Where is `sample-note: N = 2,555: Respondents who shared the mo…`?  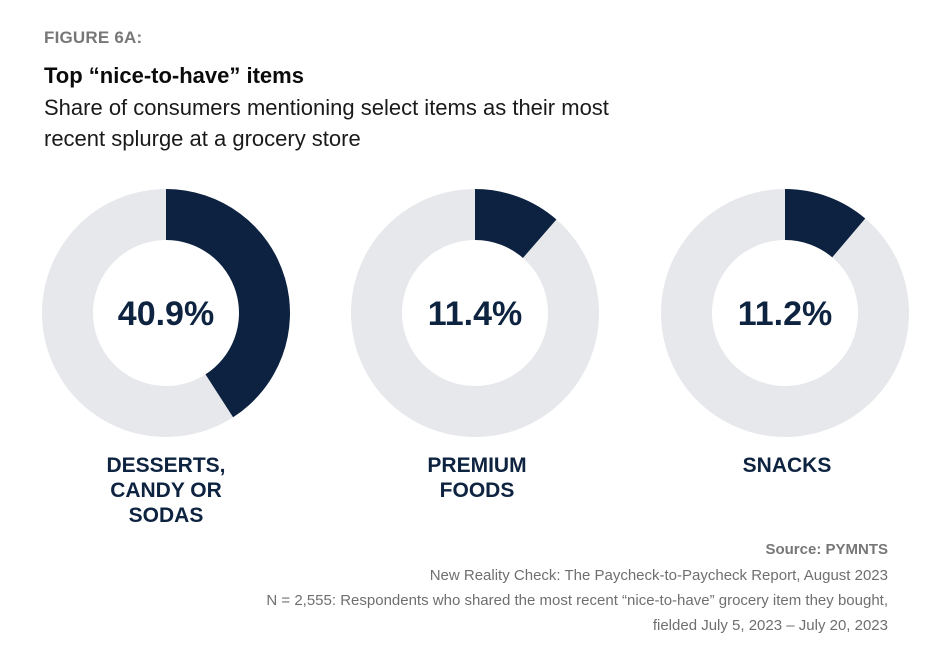
sample-note: N = 2,555: Respondents who shared the mo… is located at coordinates (577, 600).